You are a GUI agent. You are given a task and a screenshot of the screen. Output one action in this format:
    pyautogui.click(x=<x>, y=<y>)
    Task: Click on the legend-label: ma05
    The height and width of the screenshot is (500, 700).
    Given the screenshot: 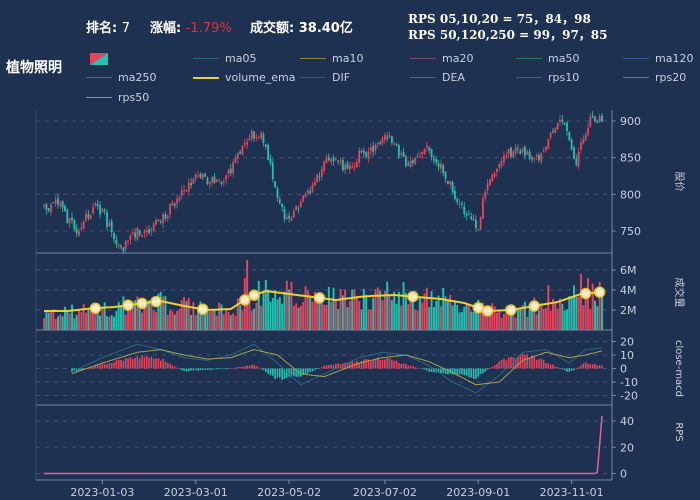 What is the action you would take?
    pyautogui.click(x=241, y=58)
    